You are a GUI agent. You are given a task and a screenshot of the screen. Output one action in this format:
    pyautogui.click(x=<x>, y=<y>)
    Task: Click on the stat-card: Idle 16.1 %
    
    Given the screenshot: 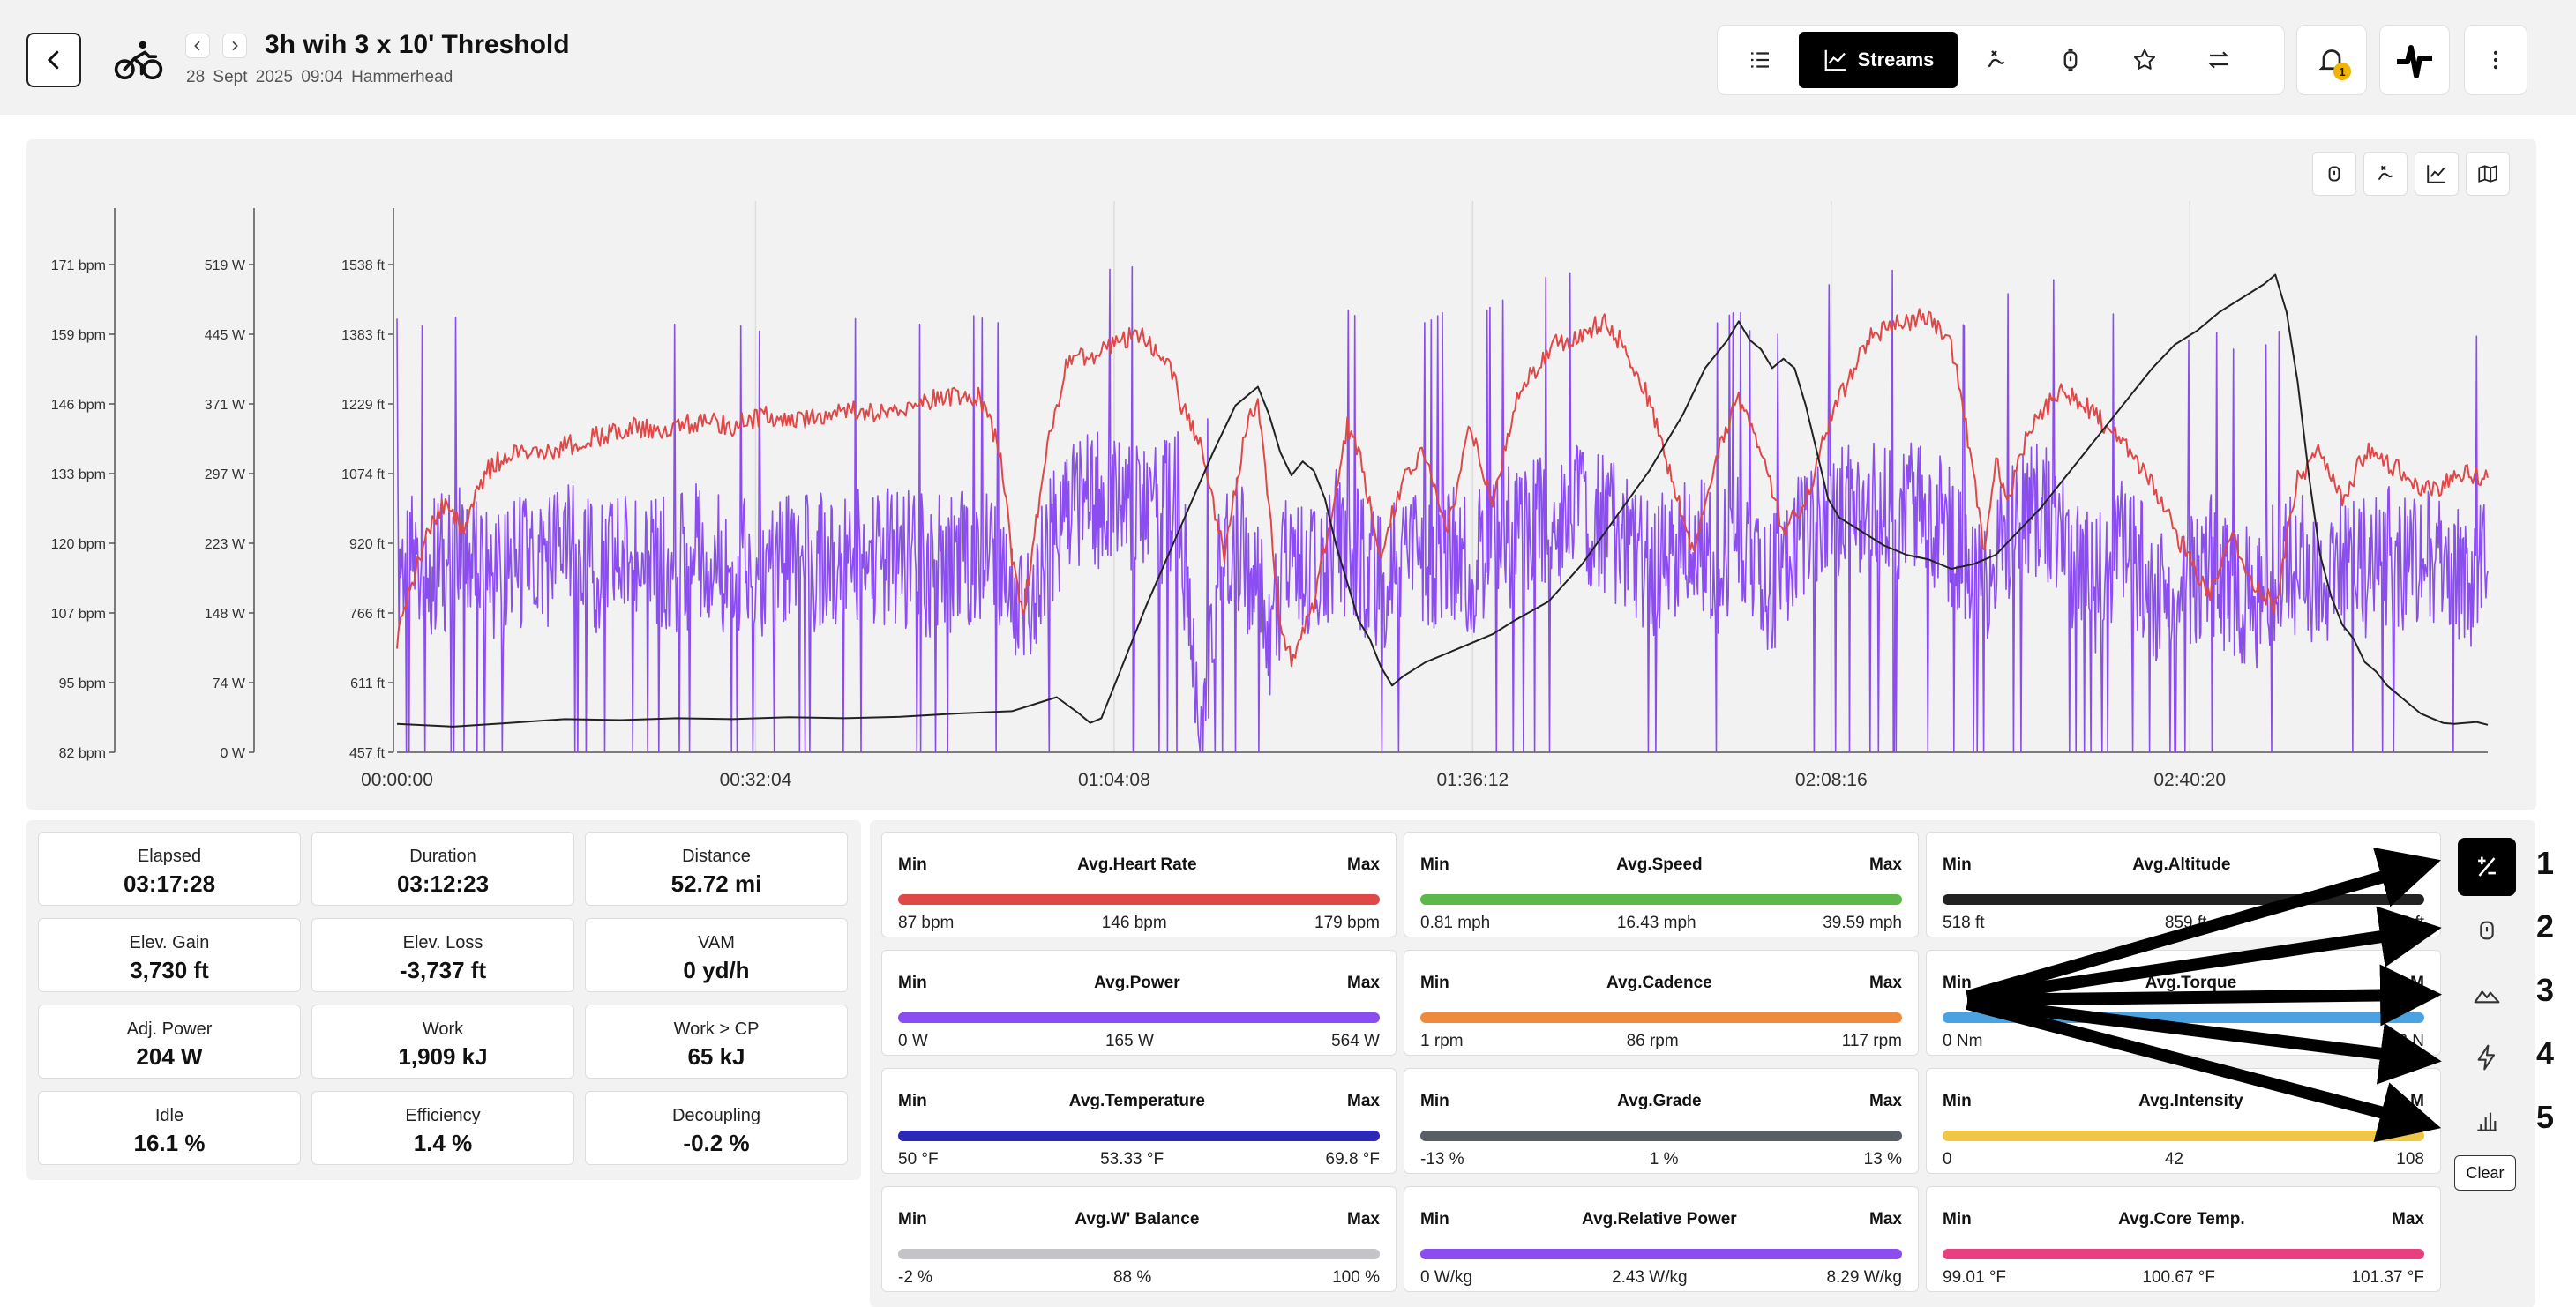 What is the action you would take?
    pyautogui.click(x=170, y=1128)
    